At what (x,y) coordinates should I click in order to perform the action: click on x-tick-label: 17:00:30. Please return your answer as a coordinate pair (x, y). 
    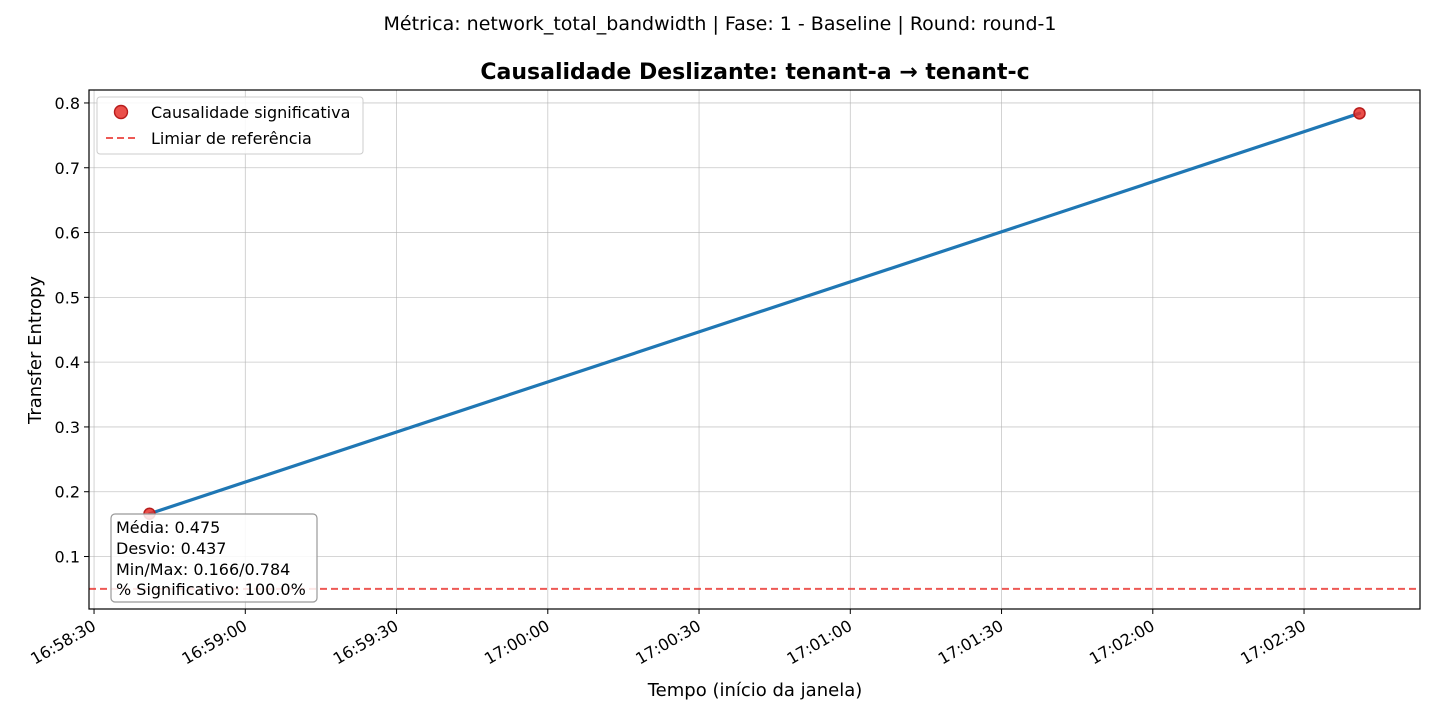
    Looking at the image, I should click on (668, 642).